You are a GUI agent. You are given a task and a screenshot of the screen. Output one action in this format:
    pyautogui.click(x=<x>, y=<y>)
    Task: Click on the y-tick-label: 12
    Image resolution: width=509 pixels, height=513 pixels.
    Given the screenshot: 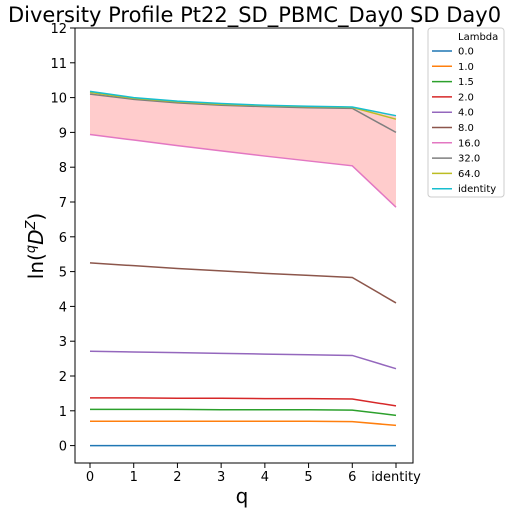 What is the action you would take?
    pyautogui.click(x=58, y=29)
    